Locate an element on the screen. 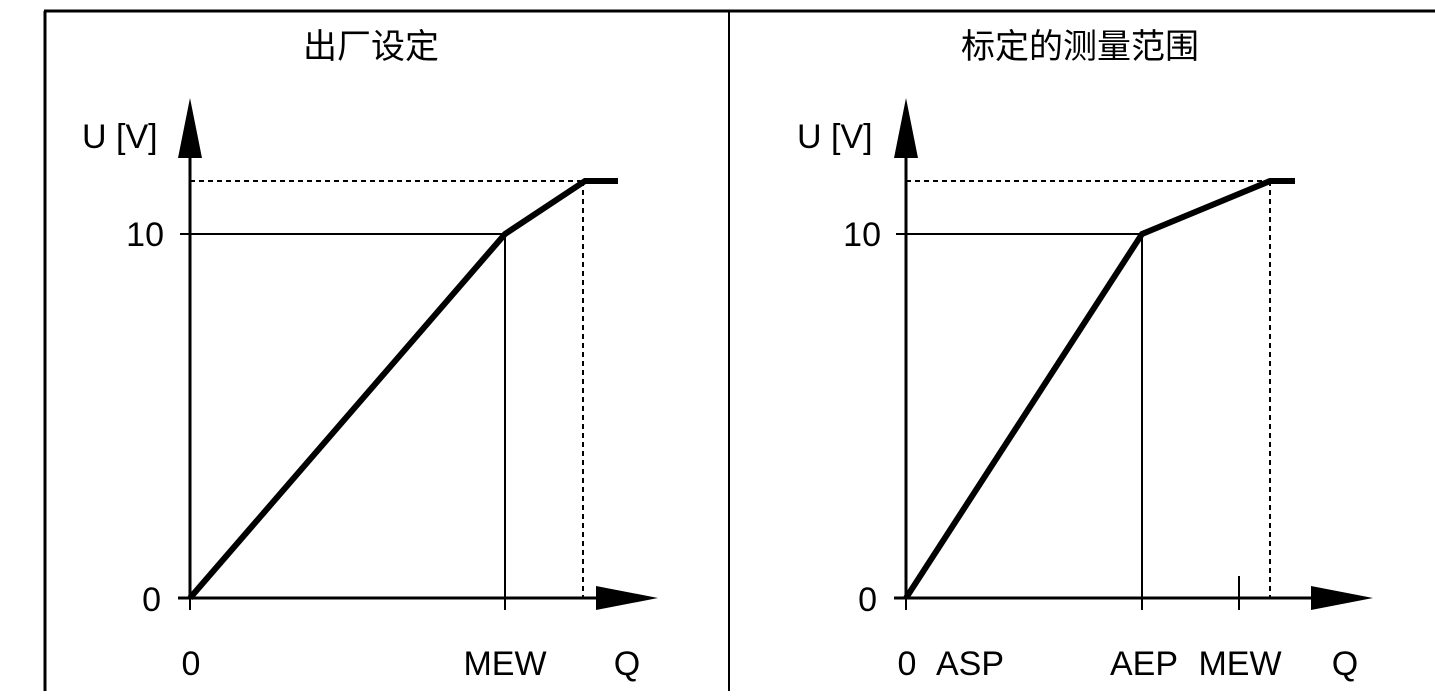 The image size is (1435, 696). x-tick-label: ASP is located at coordinates (970, 664).